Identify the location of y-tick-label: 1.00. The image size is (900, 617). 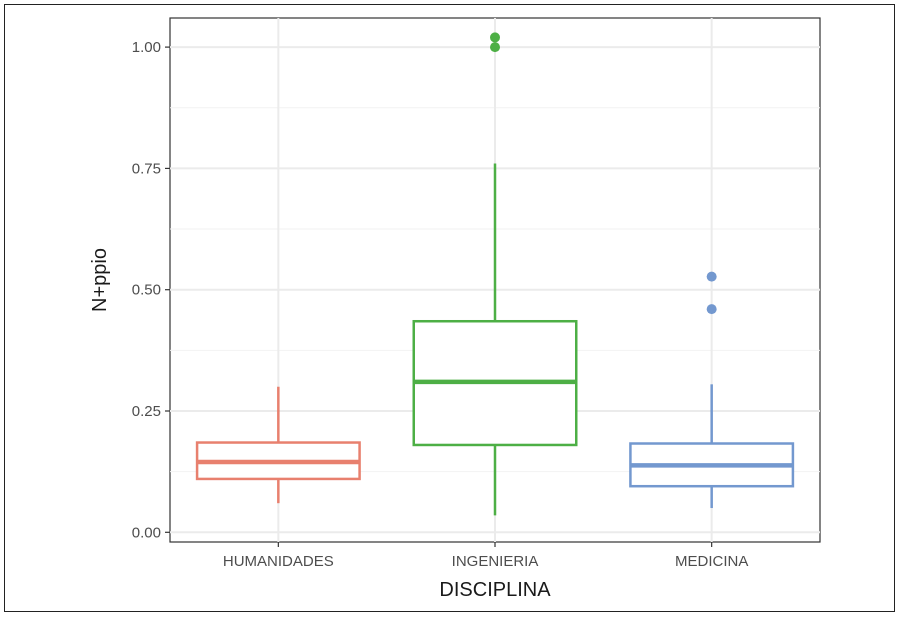
(146, 47).